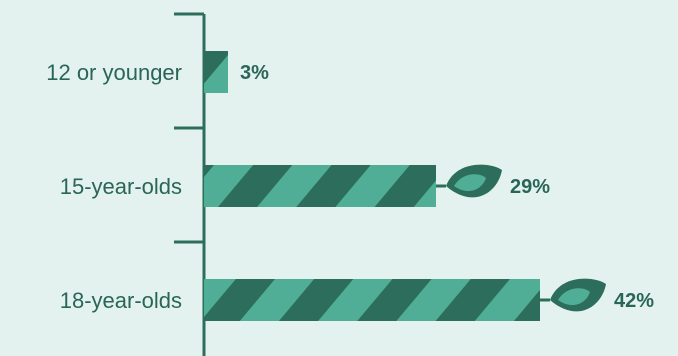  I want to click on value-label: 29%, so click(530, 187).